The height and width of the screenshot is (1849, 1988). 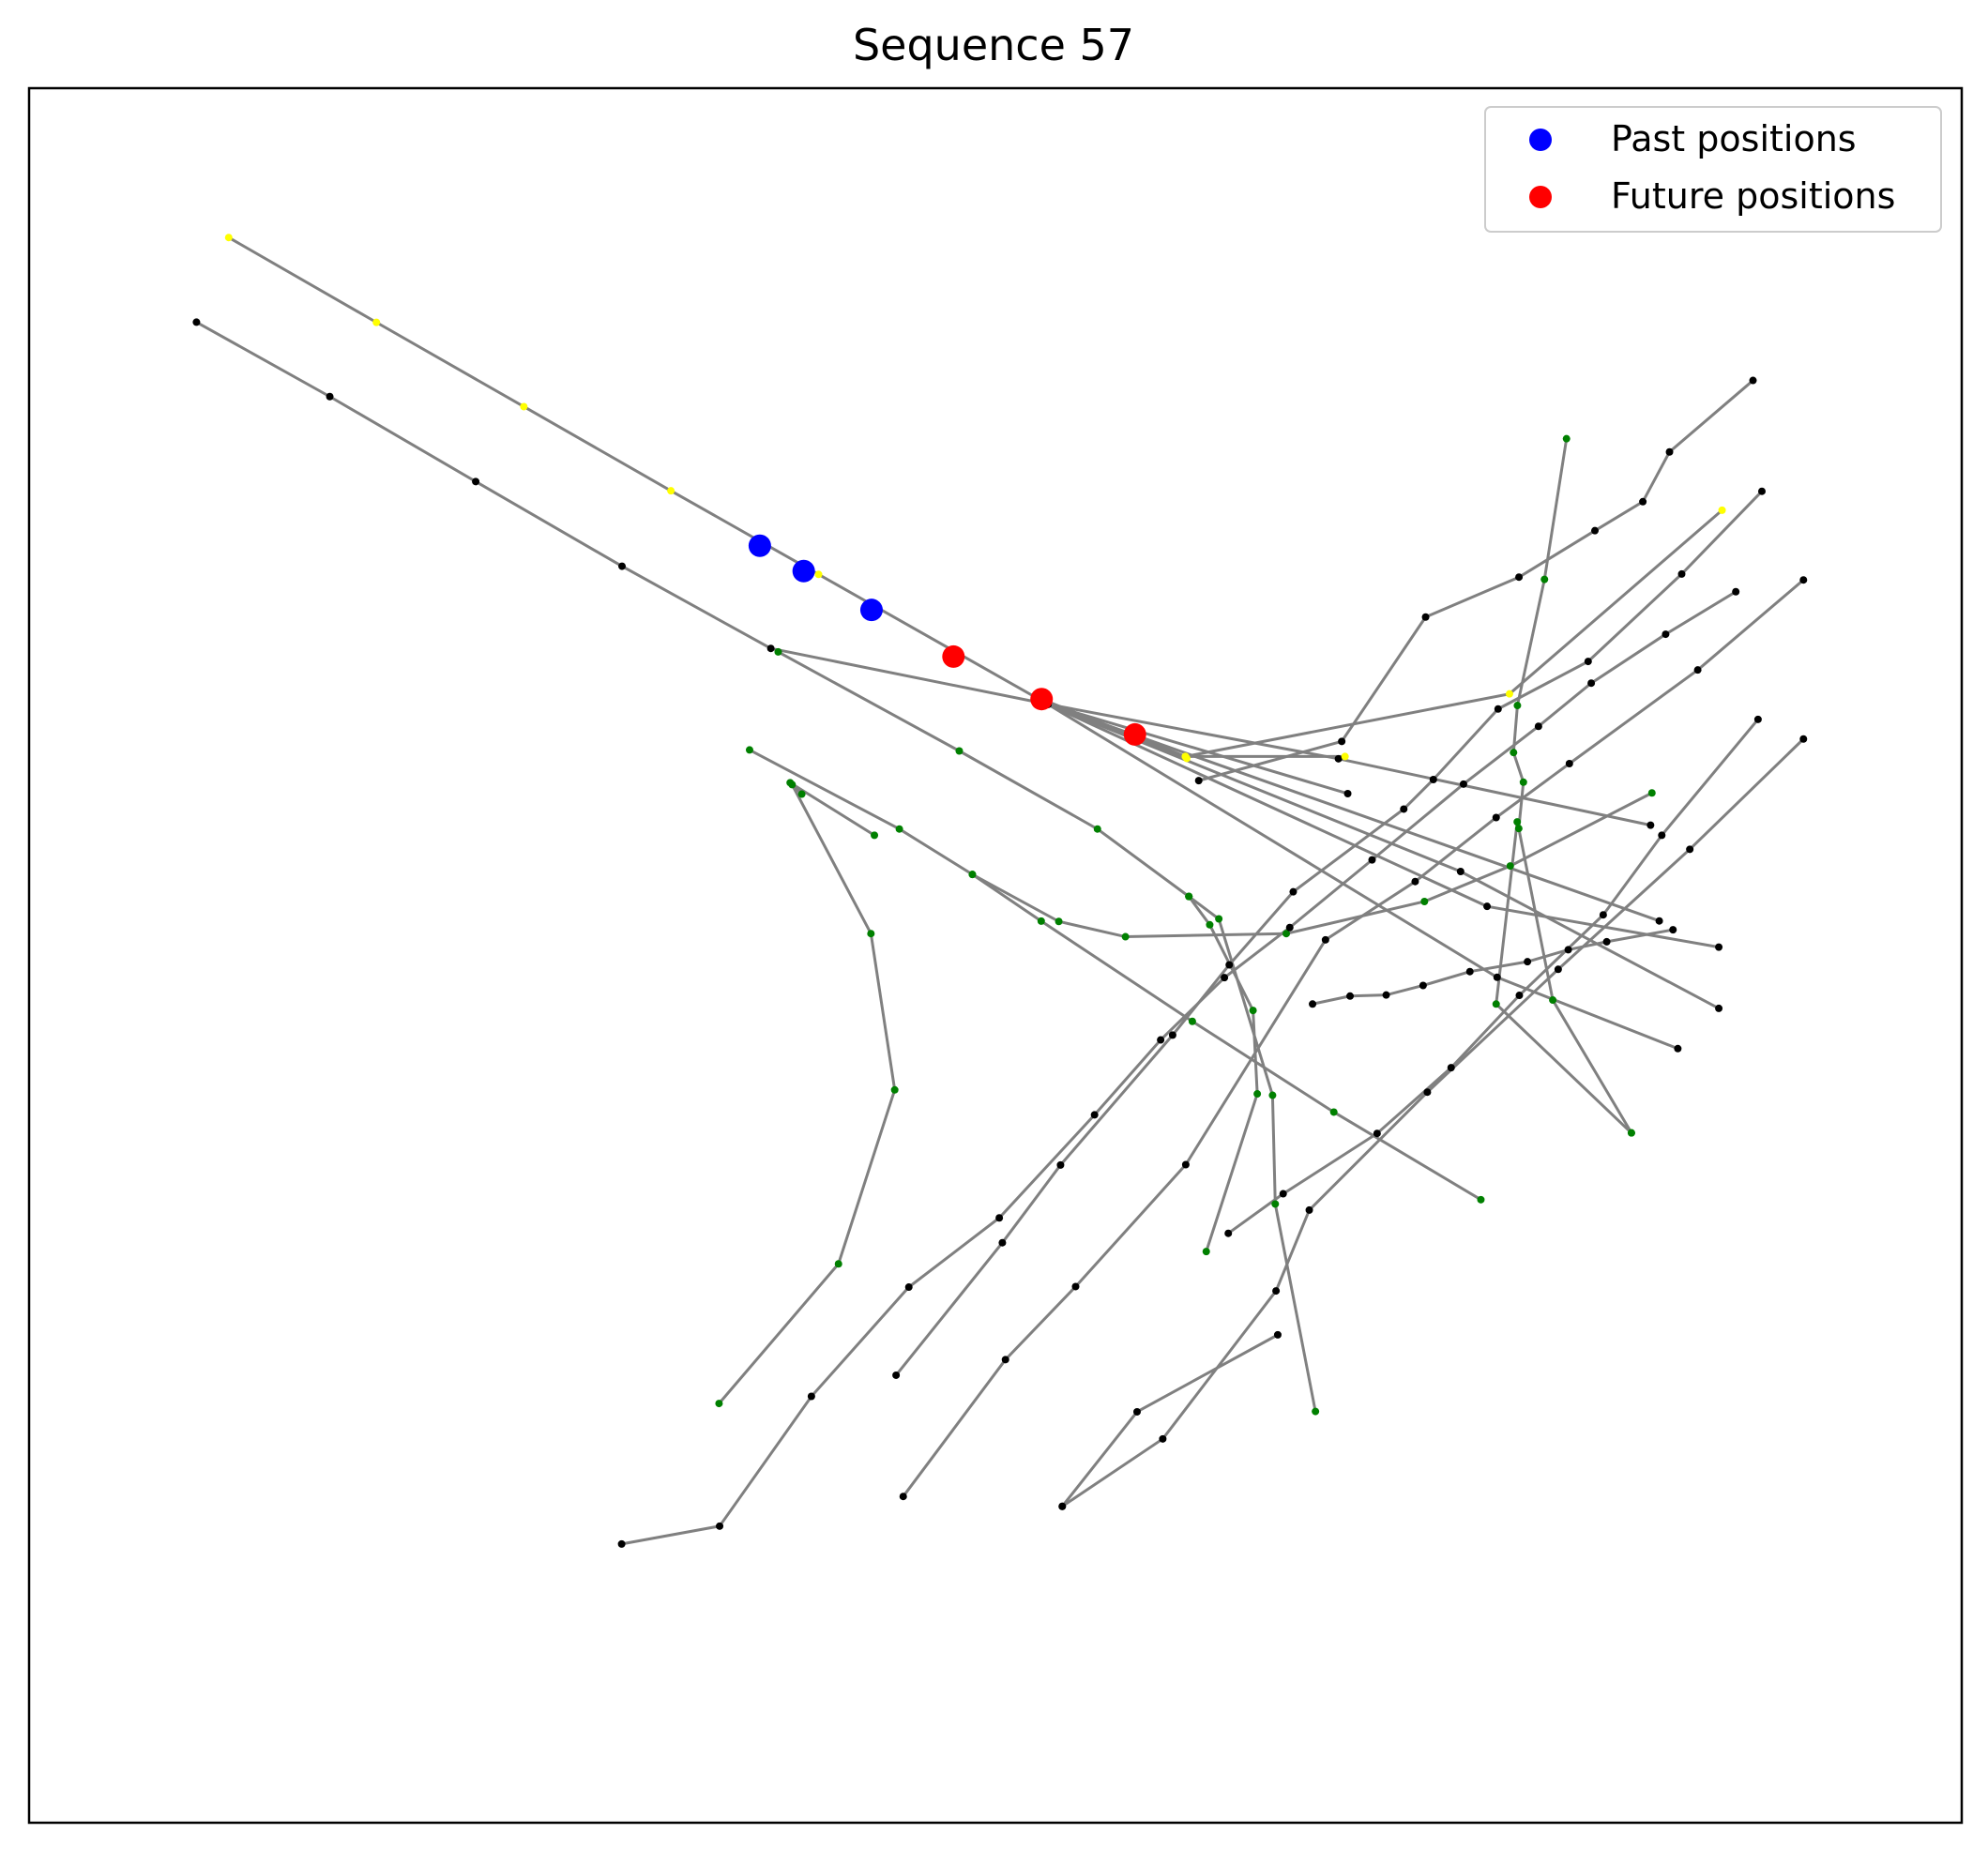 I want to click on chart-title: Sequence 57, so click(x=993, y=45).